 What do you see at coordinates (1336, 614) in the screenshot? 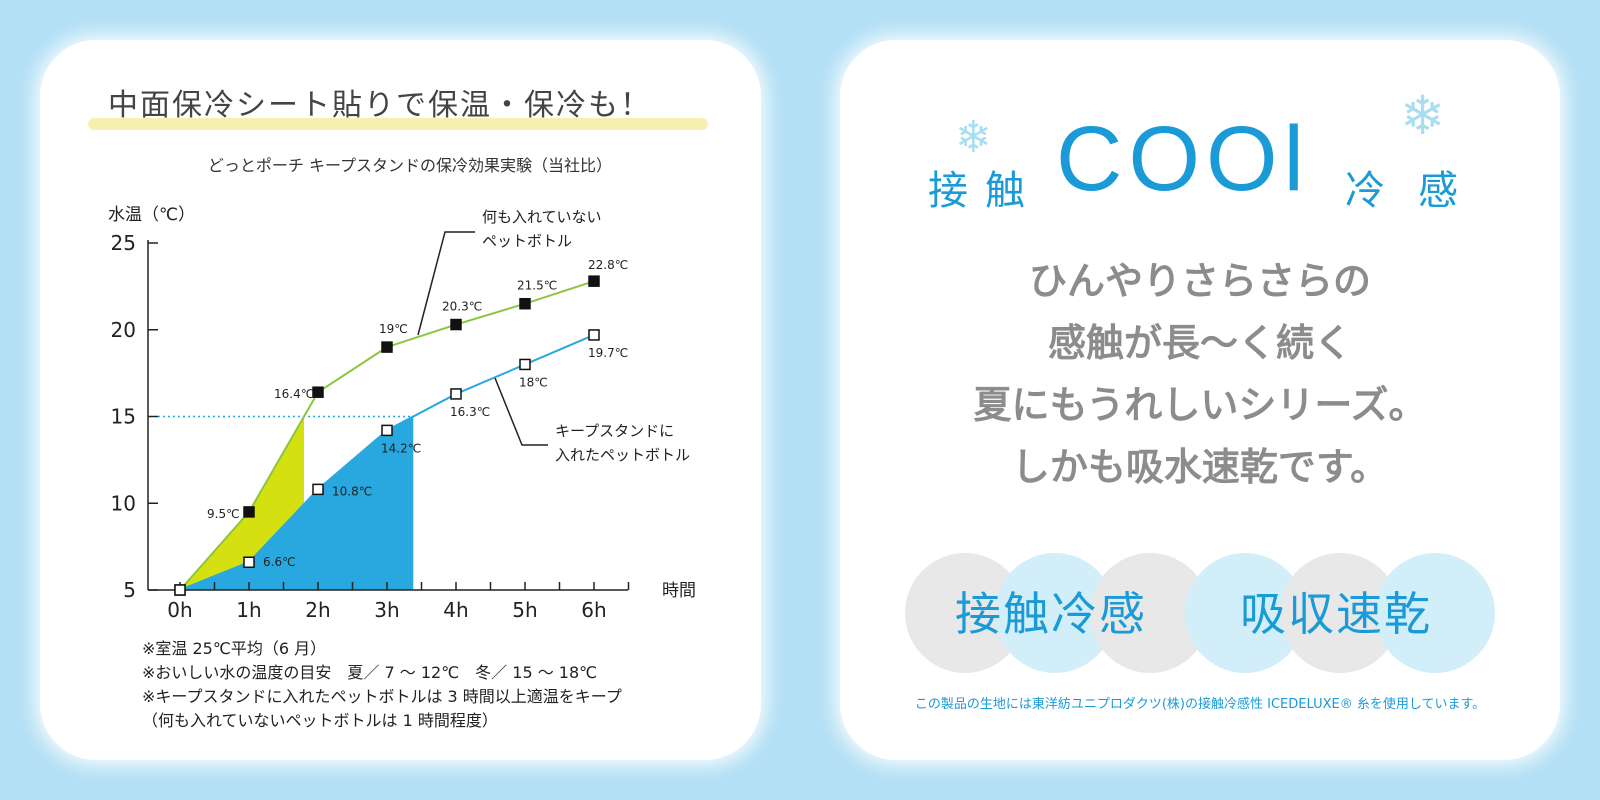
I see `badge-quick-dry: 吸収速乾` at bounding box center [1336, 614].